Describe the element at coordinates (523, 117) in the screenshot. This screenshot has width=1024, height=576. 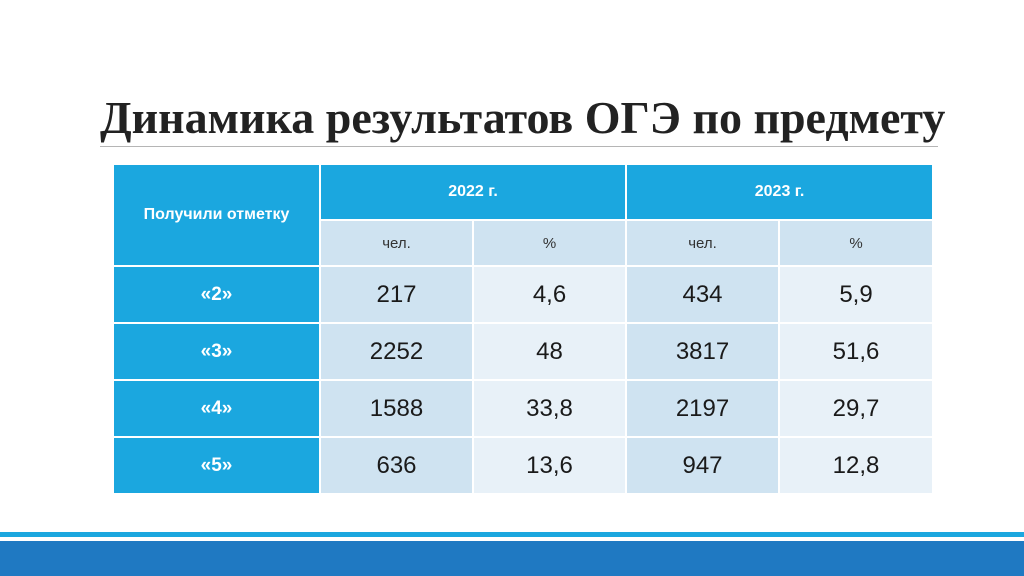
I see `slide-title: Динамика результатов ОГЭ по предмету` at that location.